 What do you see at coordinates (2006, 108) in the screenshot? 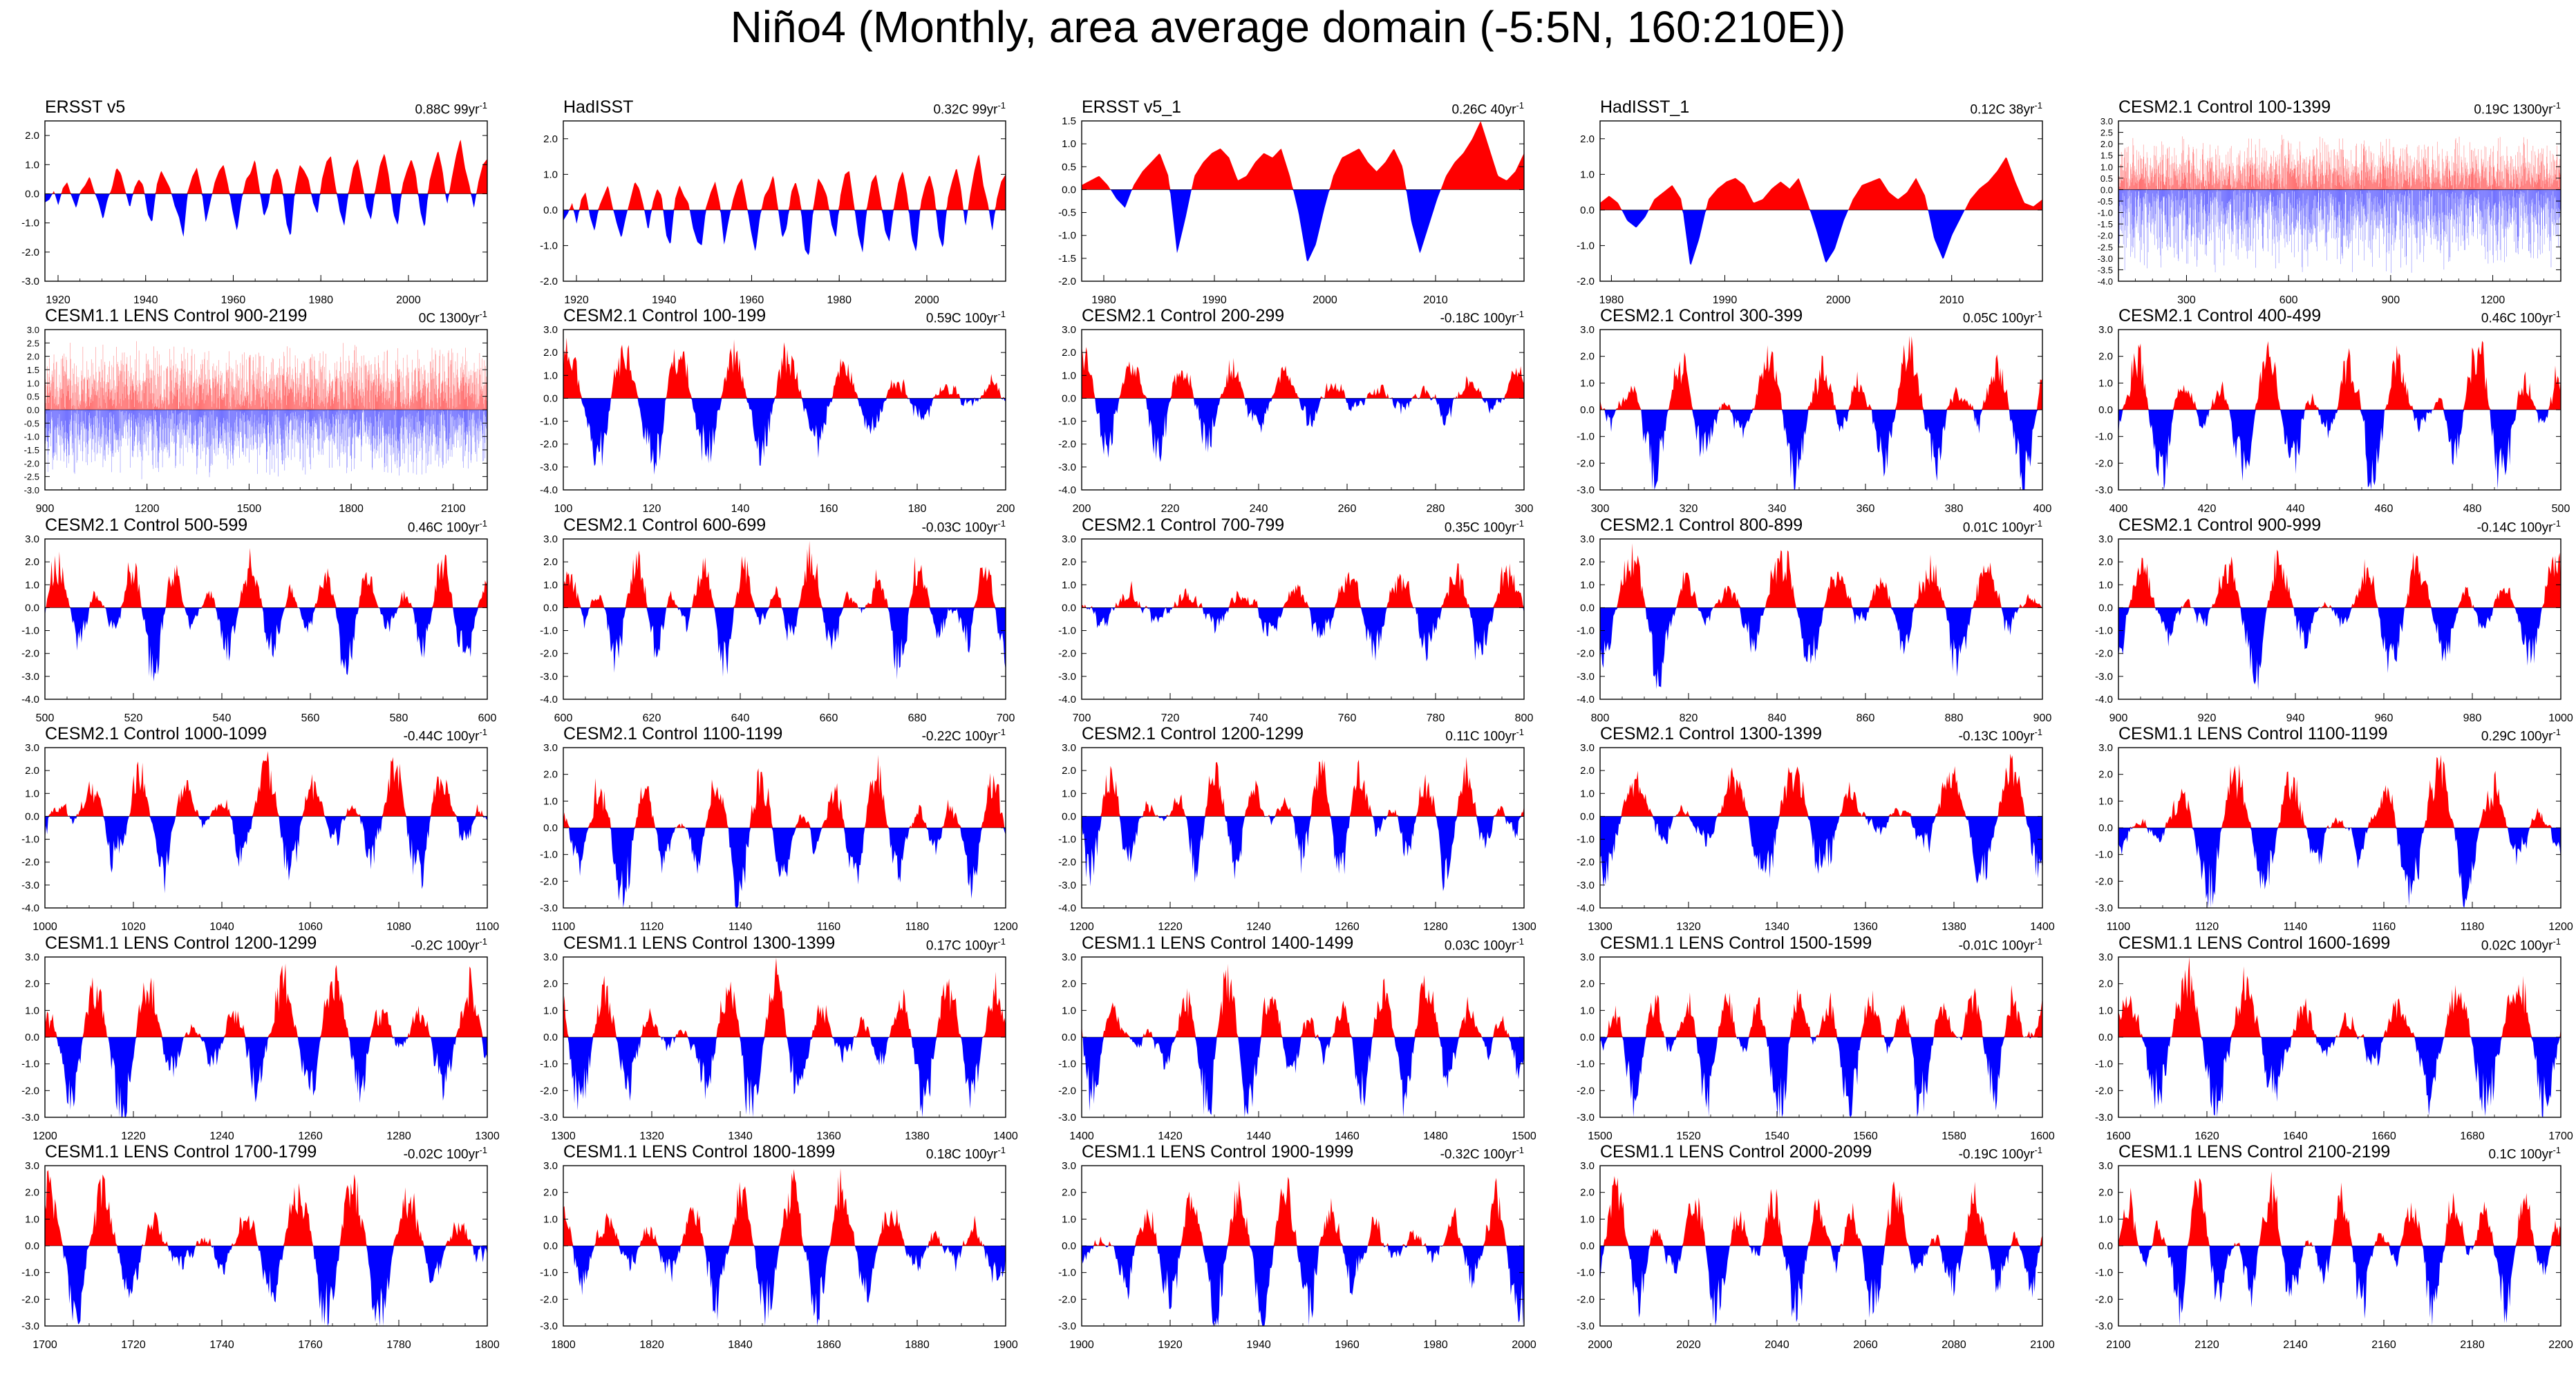
I see `trend-label: 0.12C 38yr-1` at bounding box center [2006, 108].